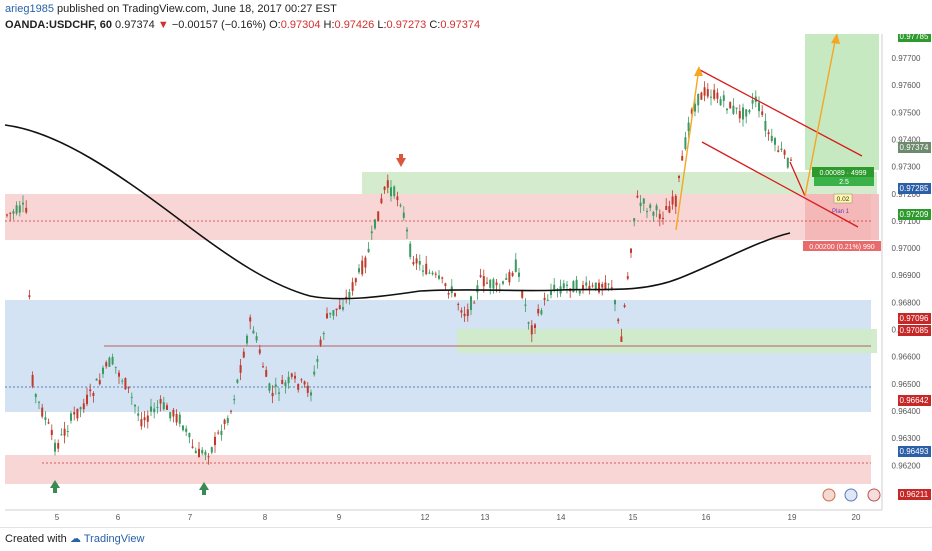  What do you see at coordinates (843, 198) in the screenshot?
I see `small-note-box` at bounding box center [843, 198].